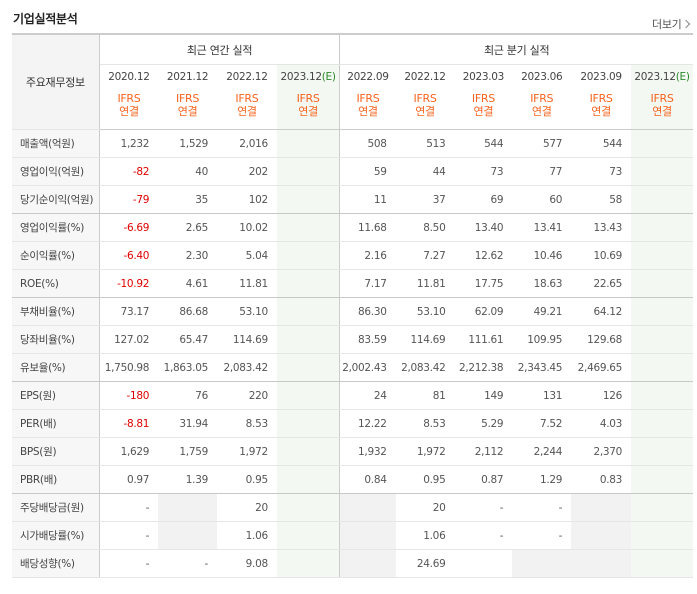 Image resolution: width=697 pixels, height=594 pixels. What do you see at coordinates (542, 451) in the screenshot?
I see `value-cell: 2,244` at bounding box center [542, 451].